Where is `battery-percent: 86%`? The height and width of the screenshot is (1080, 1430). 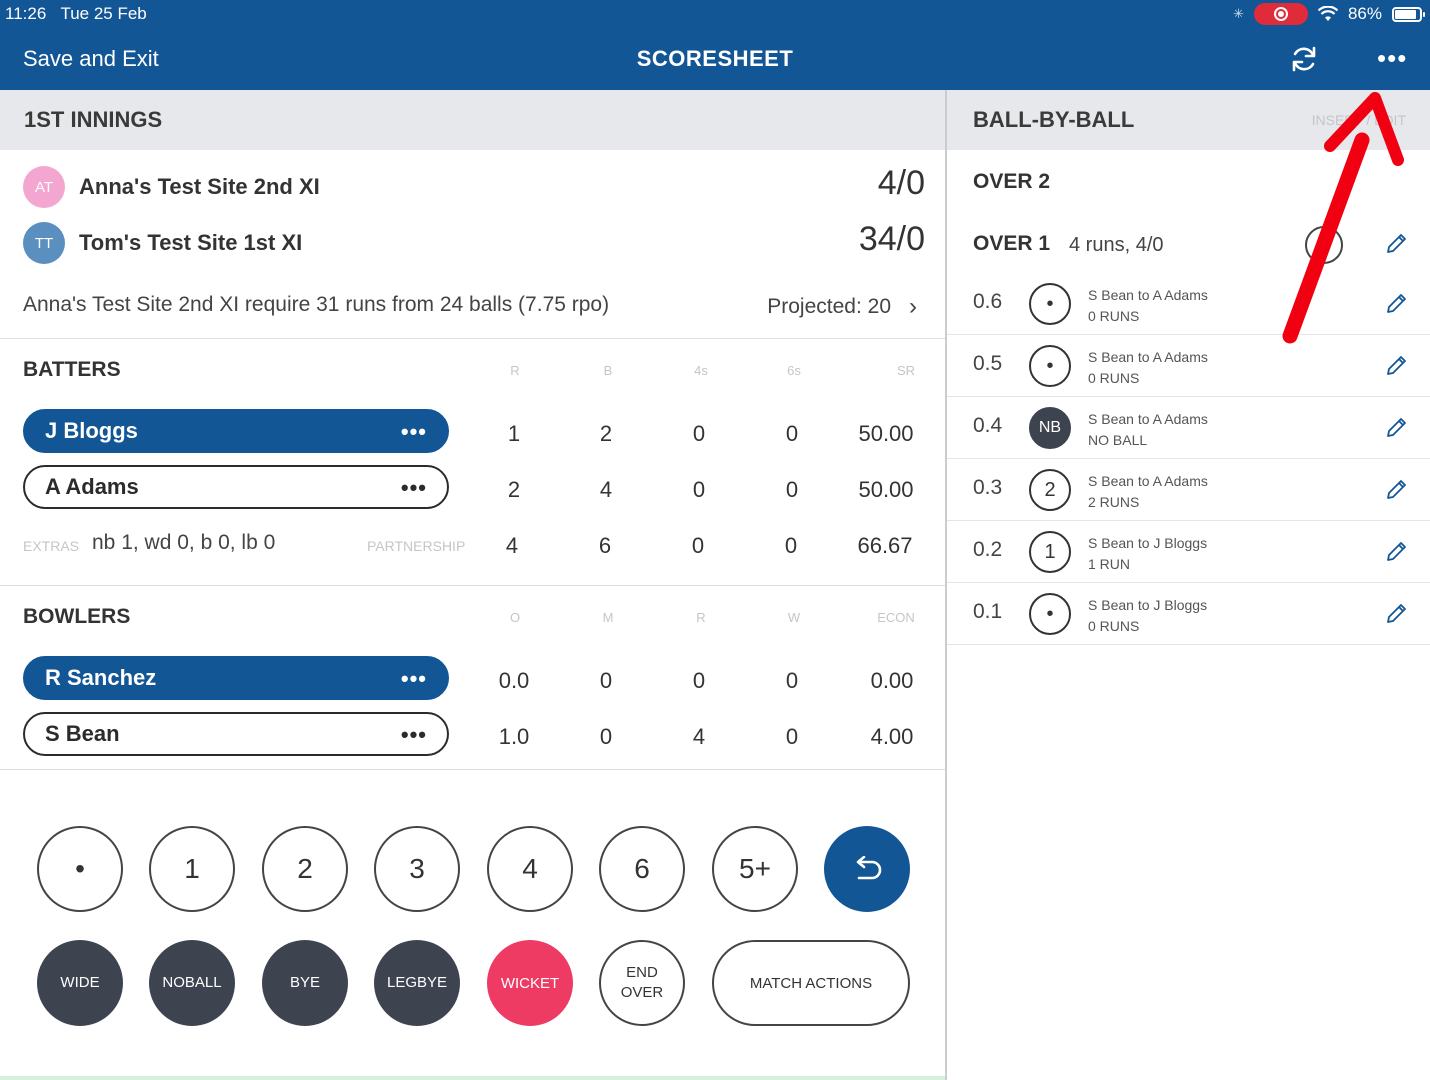
battery-percent: 86% is located at coordinates (1364, 13).